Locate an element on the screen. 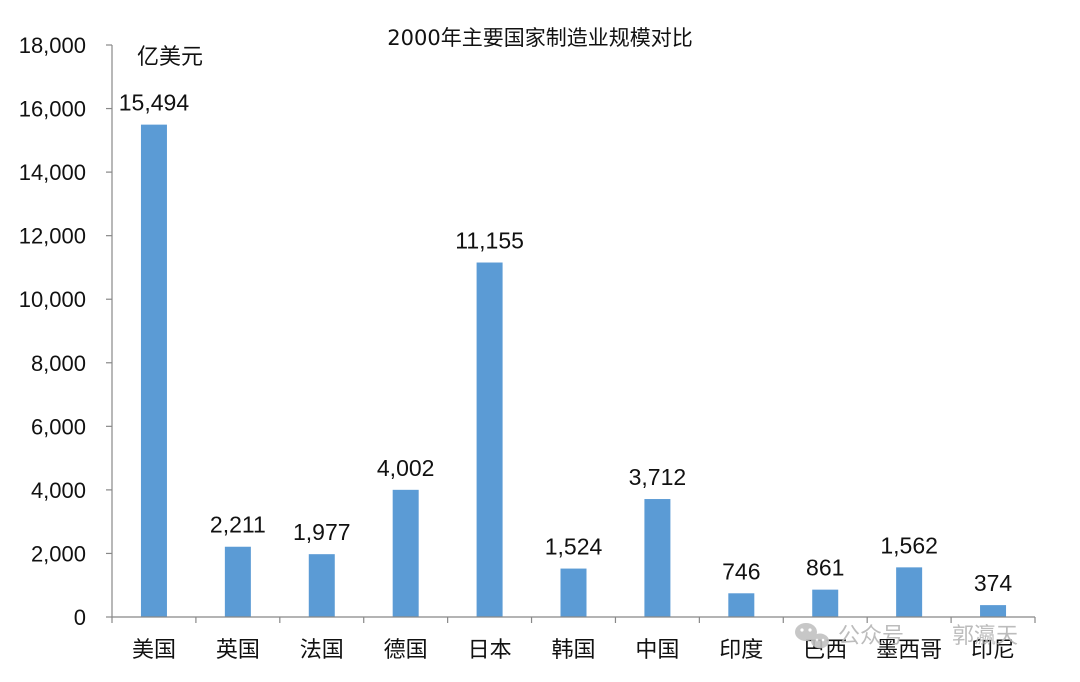 This screenshot has height=682, width=1080. data-label: 1,977 is located at coordinates (322, 532).